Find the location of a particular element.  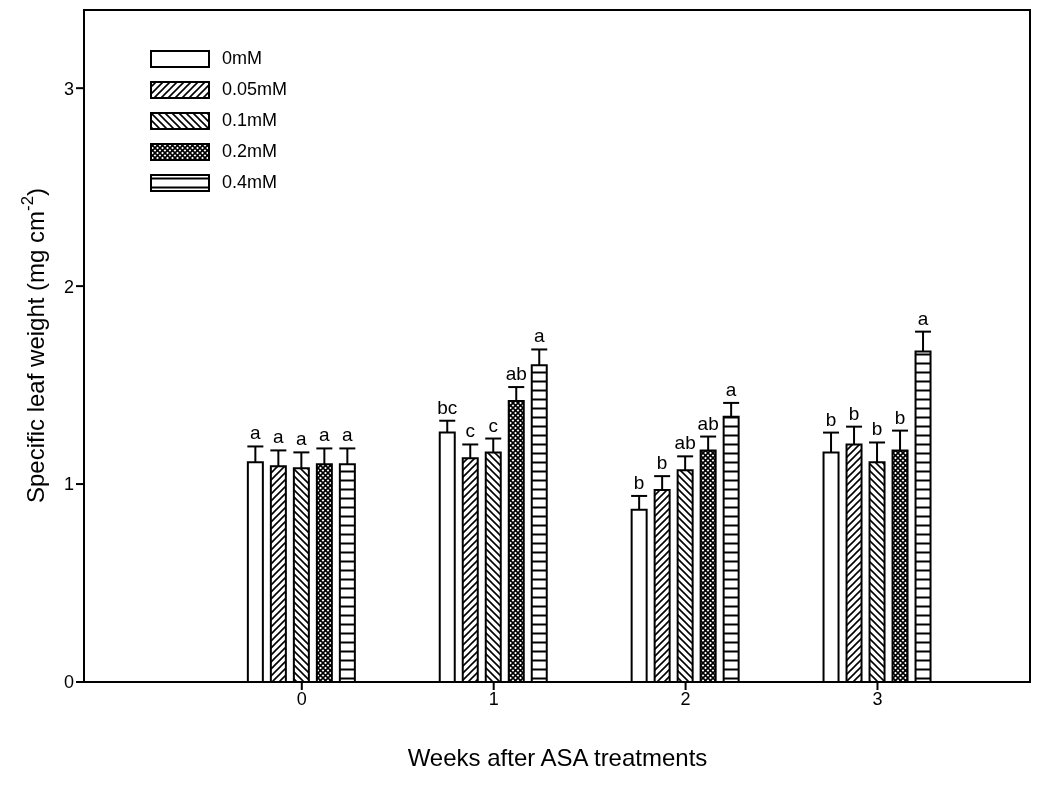

x-tick-label: 3 is located at coordinates (877, 698).